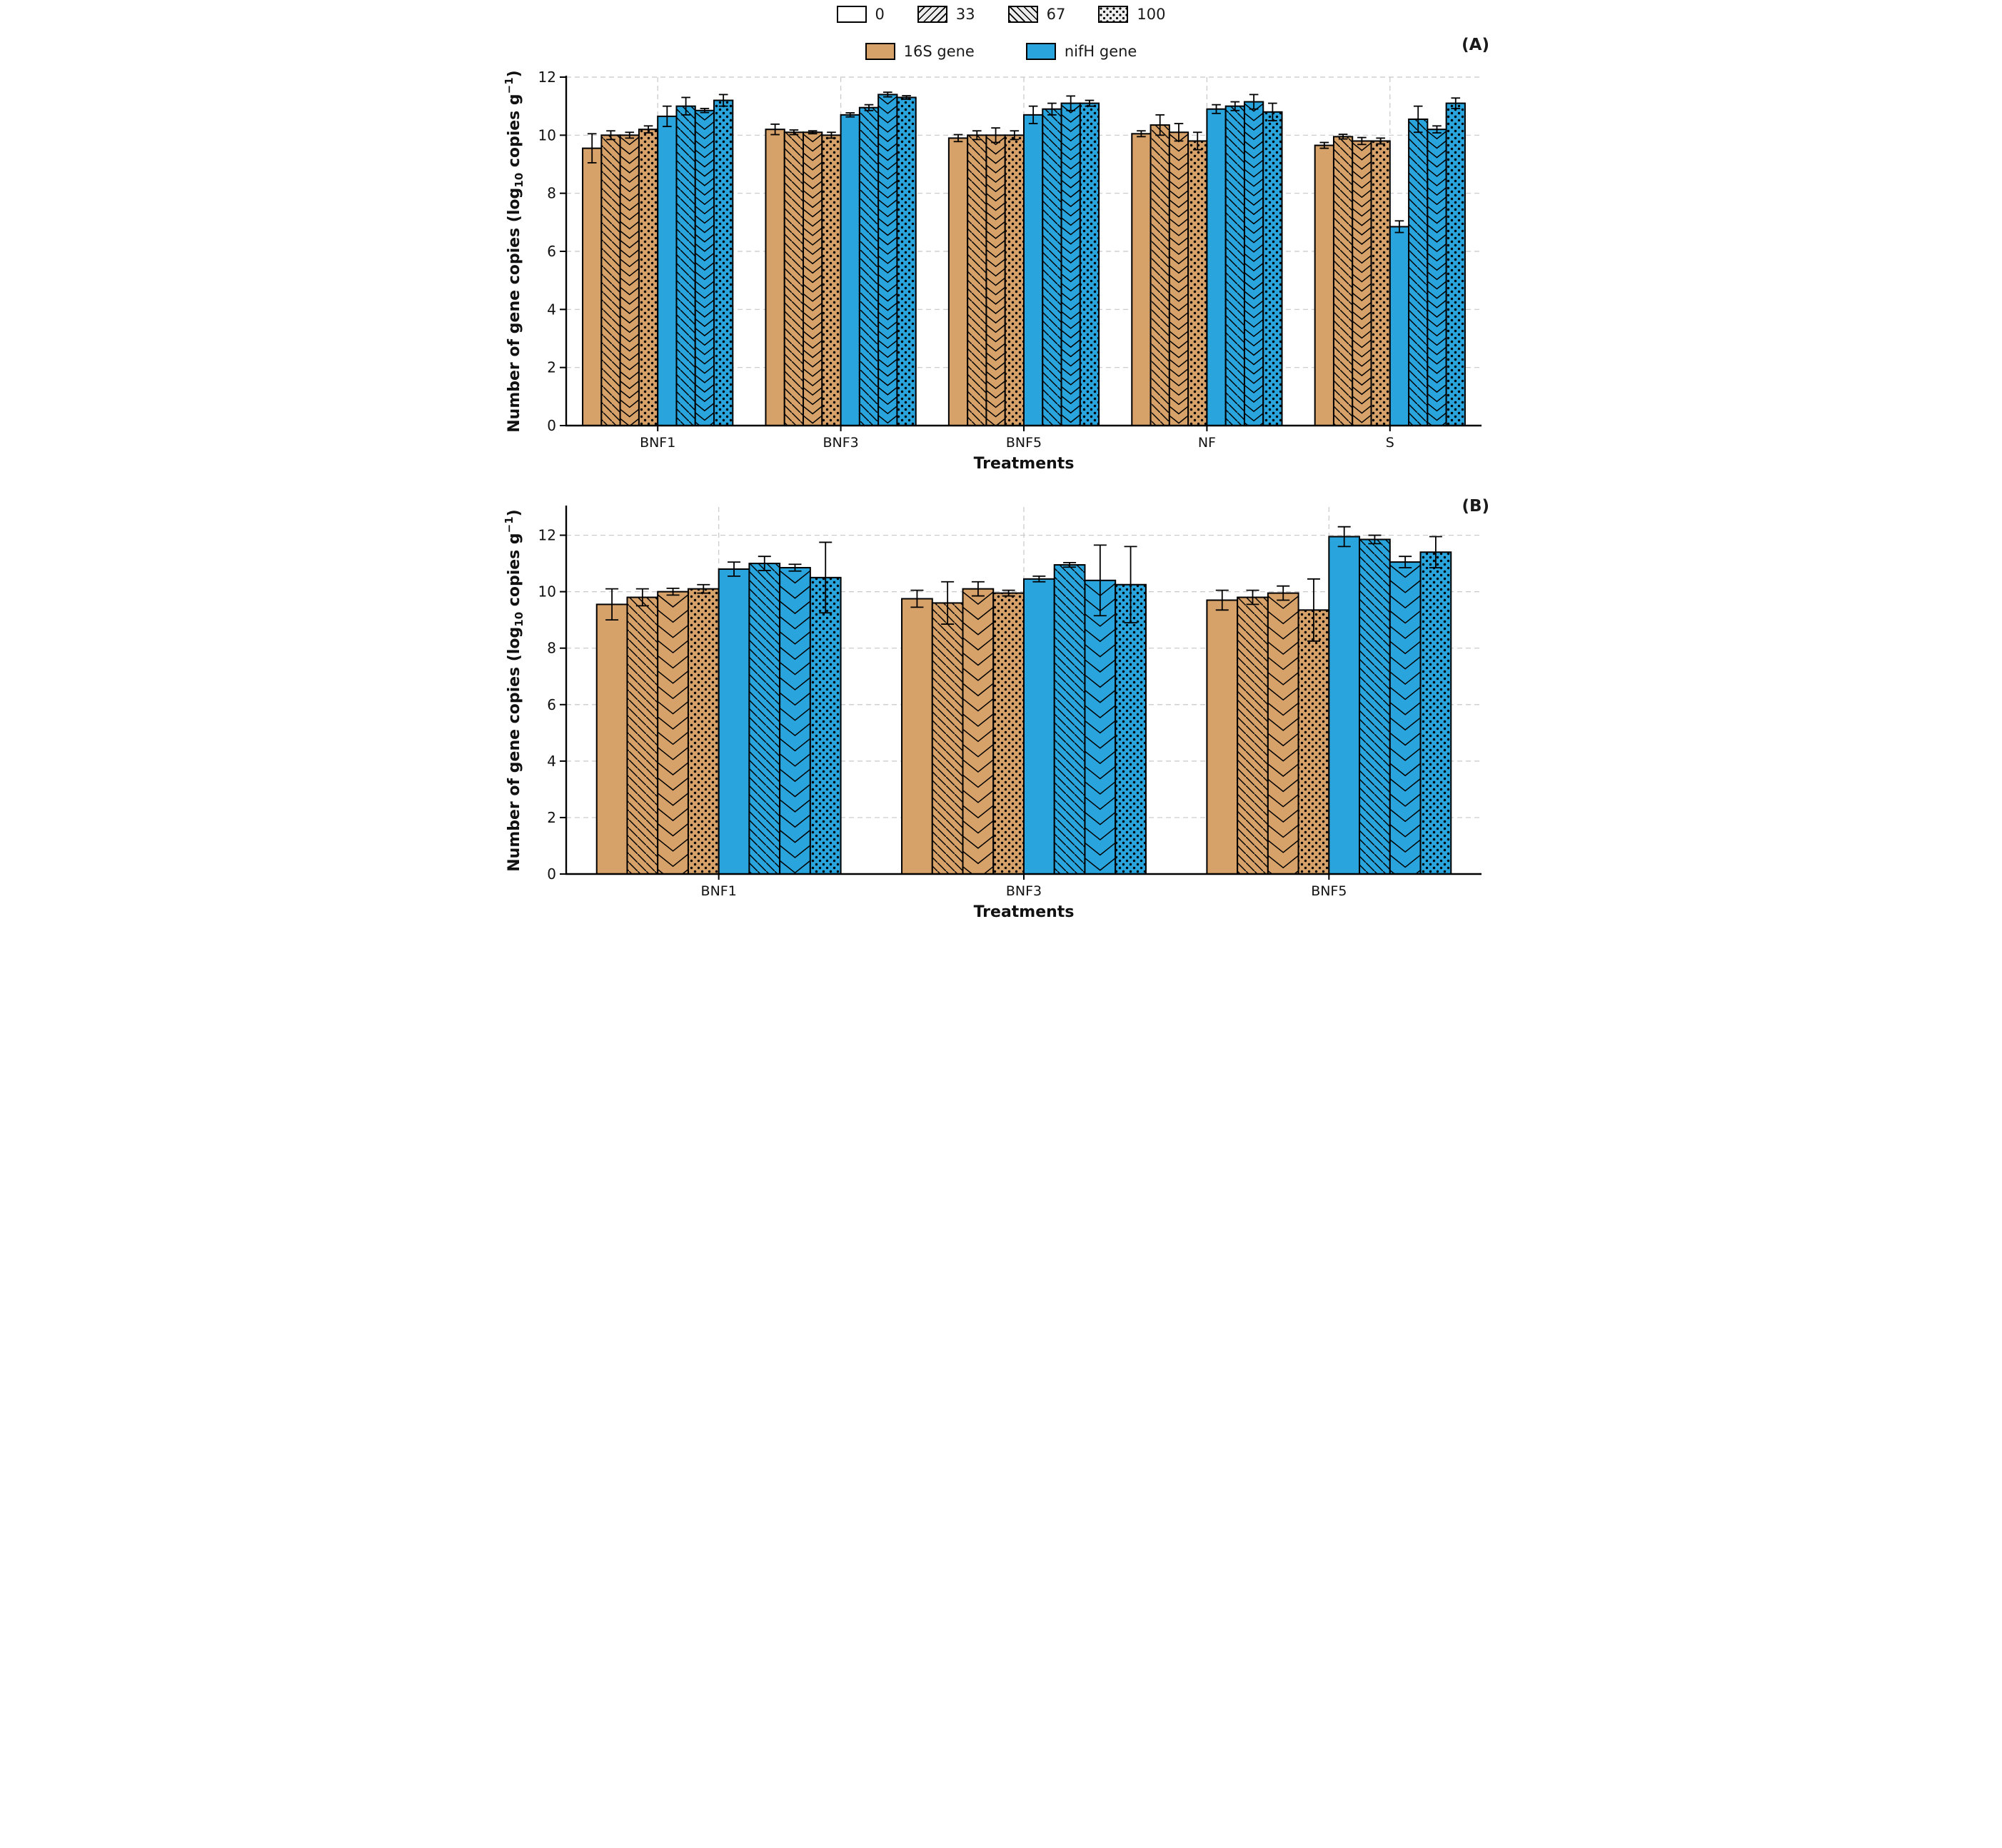  What do you see at coordinates (939, 51) in the screenshot?
I see `series-legend-label: 16S gene` at bounding box center [939, 51].